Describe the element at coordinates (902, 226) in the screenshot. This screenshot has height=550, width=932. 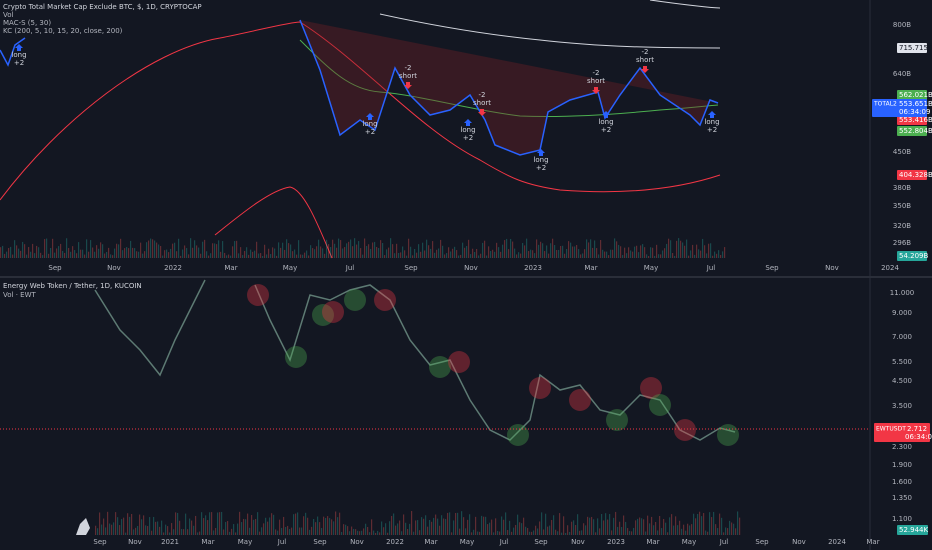
I see `price-axis-label: 320B` at that location.